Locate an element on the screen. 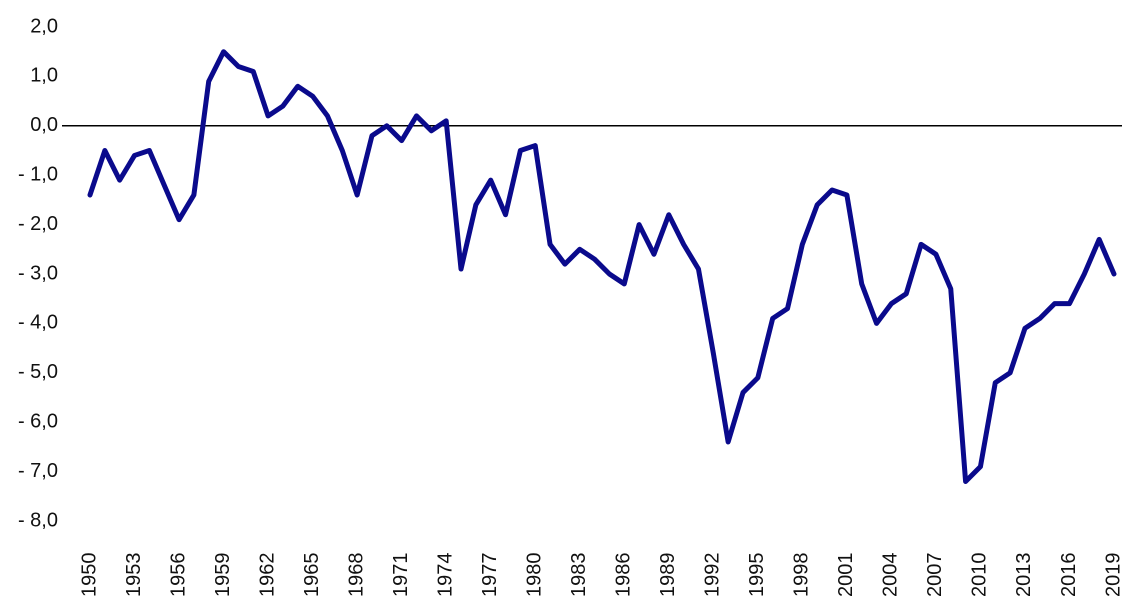  x-tick-label: 1956 is located at coordinates (178, 575).